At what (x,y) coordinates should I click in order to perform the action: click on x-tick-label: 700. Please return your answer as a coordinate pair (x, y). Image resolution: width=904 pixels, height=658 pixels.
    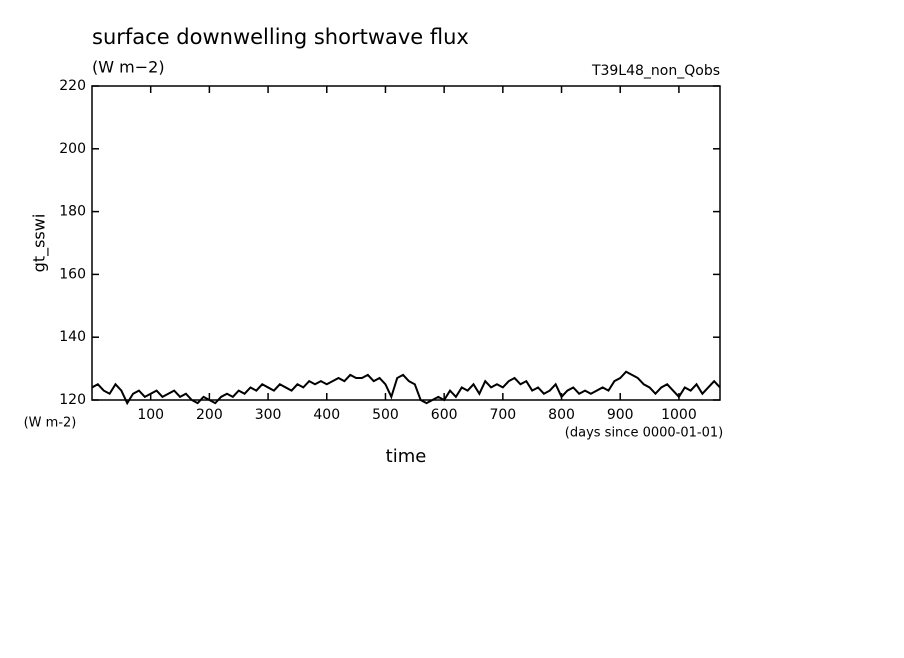
    Looking at the image, I should click on (502, 415).